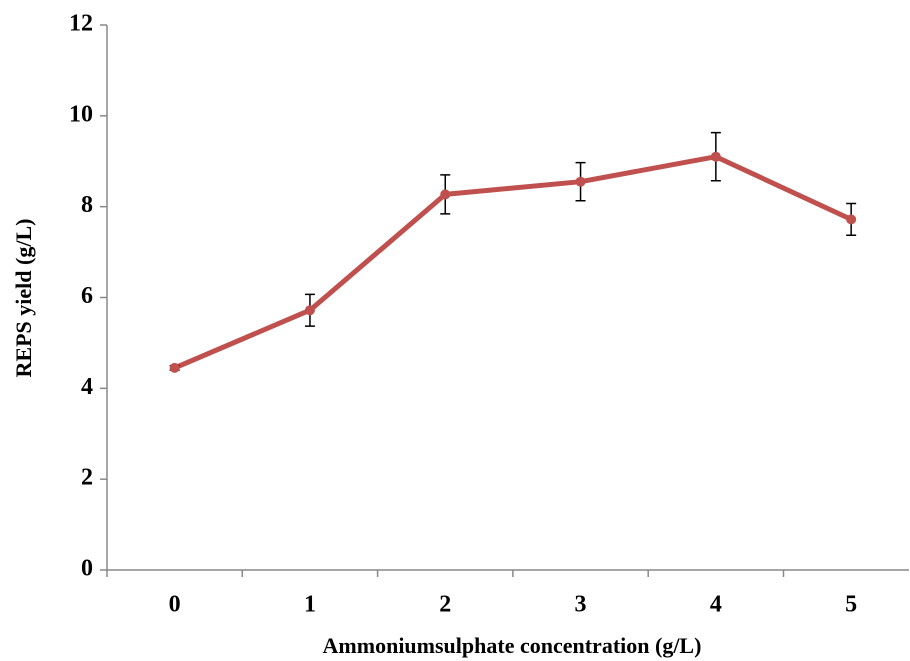 This screenshot has height=661, width=910. Describe the element at coordinates (87, 387) in the screenshot. I see `y-tick-label: 4` at that location.